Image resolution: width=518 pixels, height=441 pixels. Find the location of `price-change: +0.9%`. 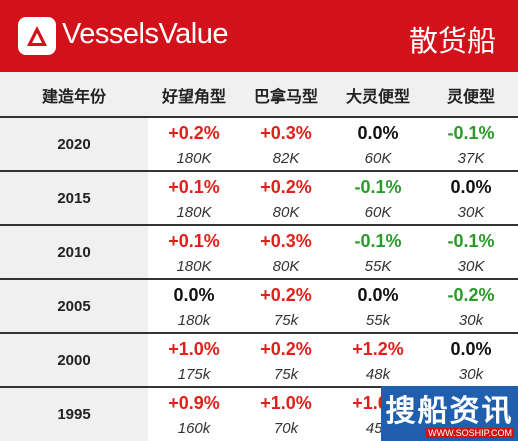

price-change: +0.9% is located at coordinates (194, 402).